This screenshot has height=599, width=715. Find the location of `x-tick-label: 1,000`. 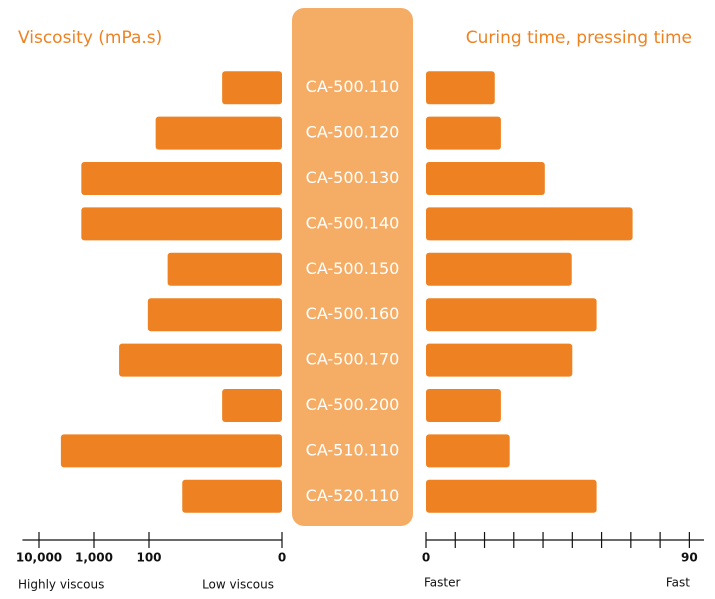

x-tick-label: 1,000 is located at coordinates (94, 558).